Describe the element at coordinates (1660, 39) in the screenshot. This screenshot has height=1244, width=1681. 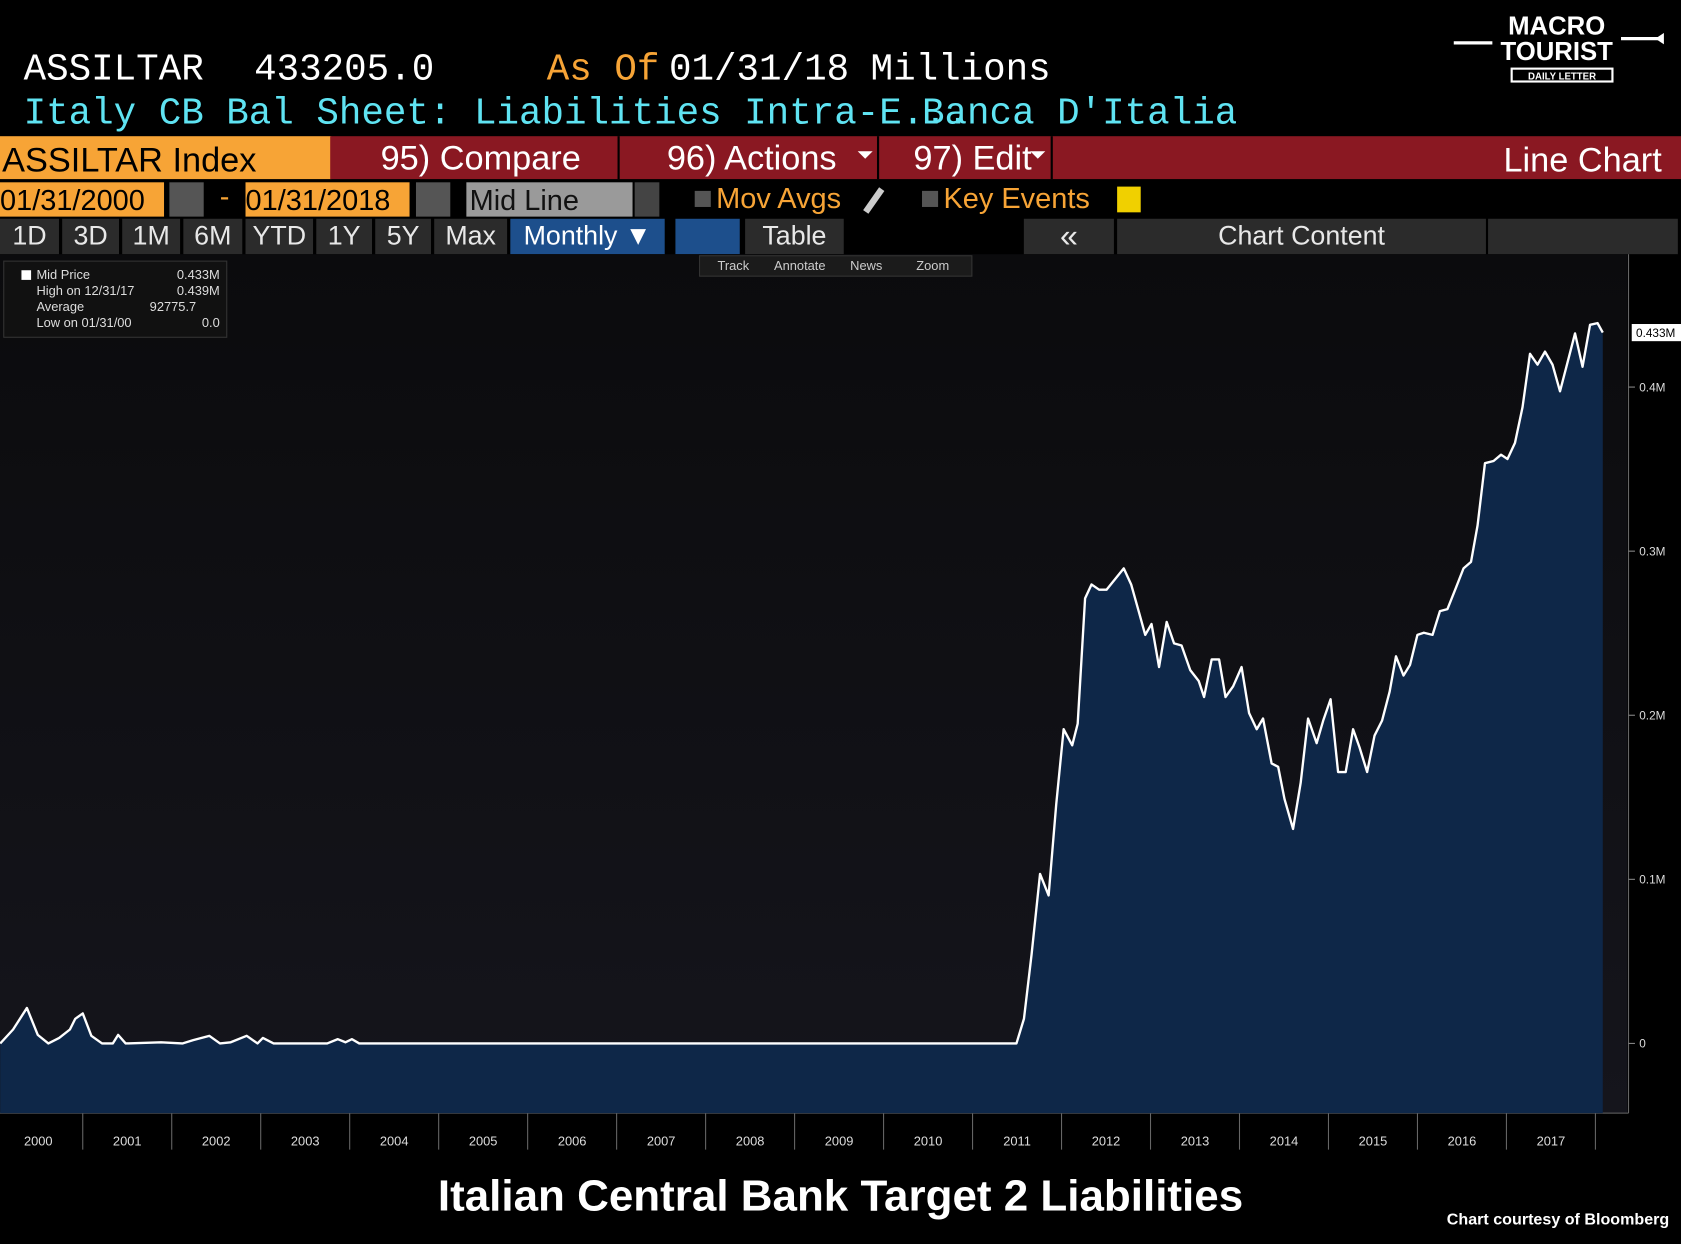
I see `arrow-head` at that location.